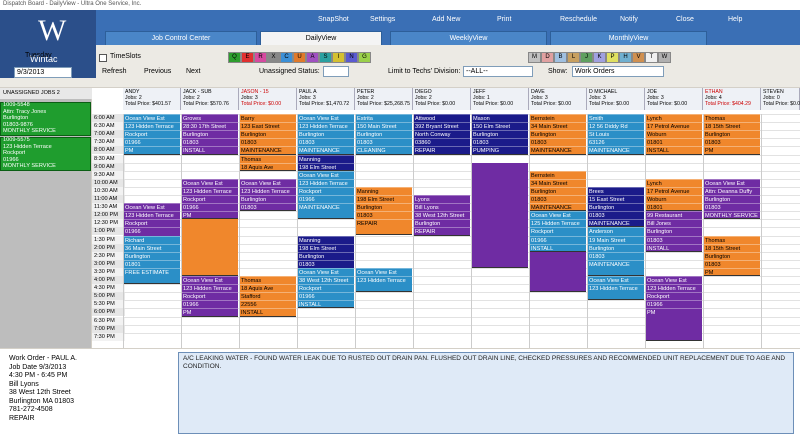 The height and width of the screenshot is (438, 800). I want to click on filter-letter: W, so click(664, 57).